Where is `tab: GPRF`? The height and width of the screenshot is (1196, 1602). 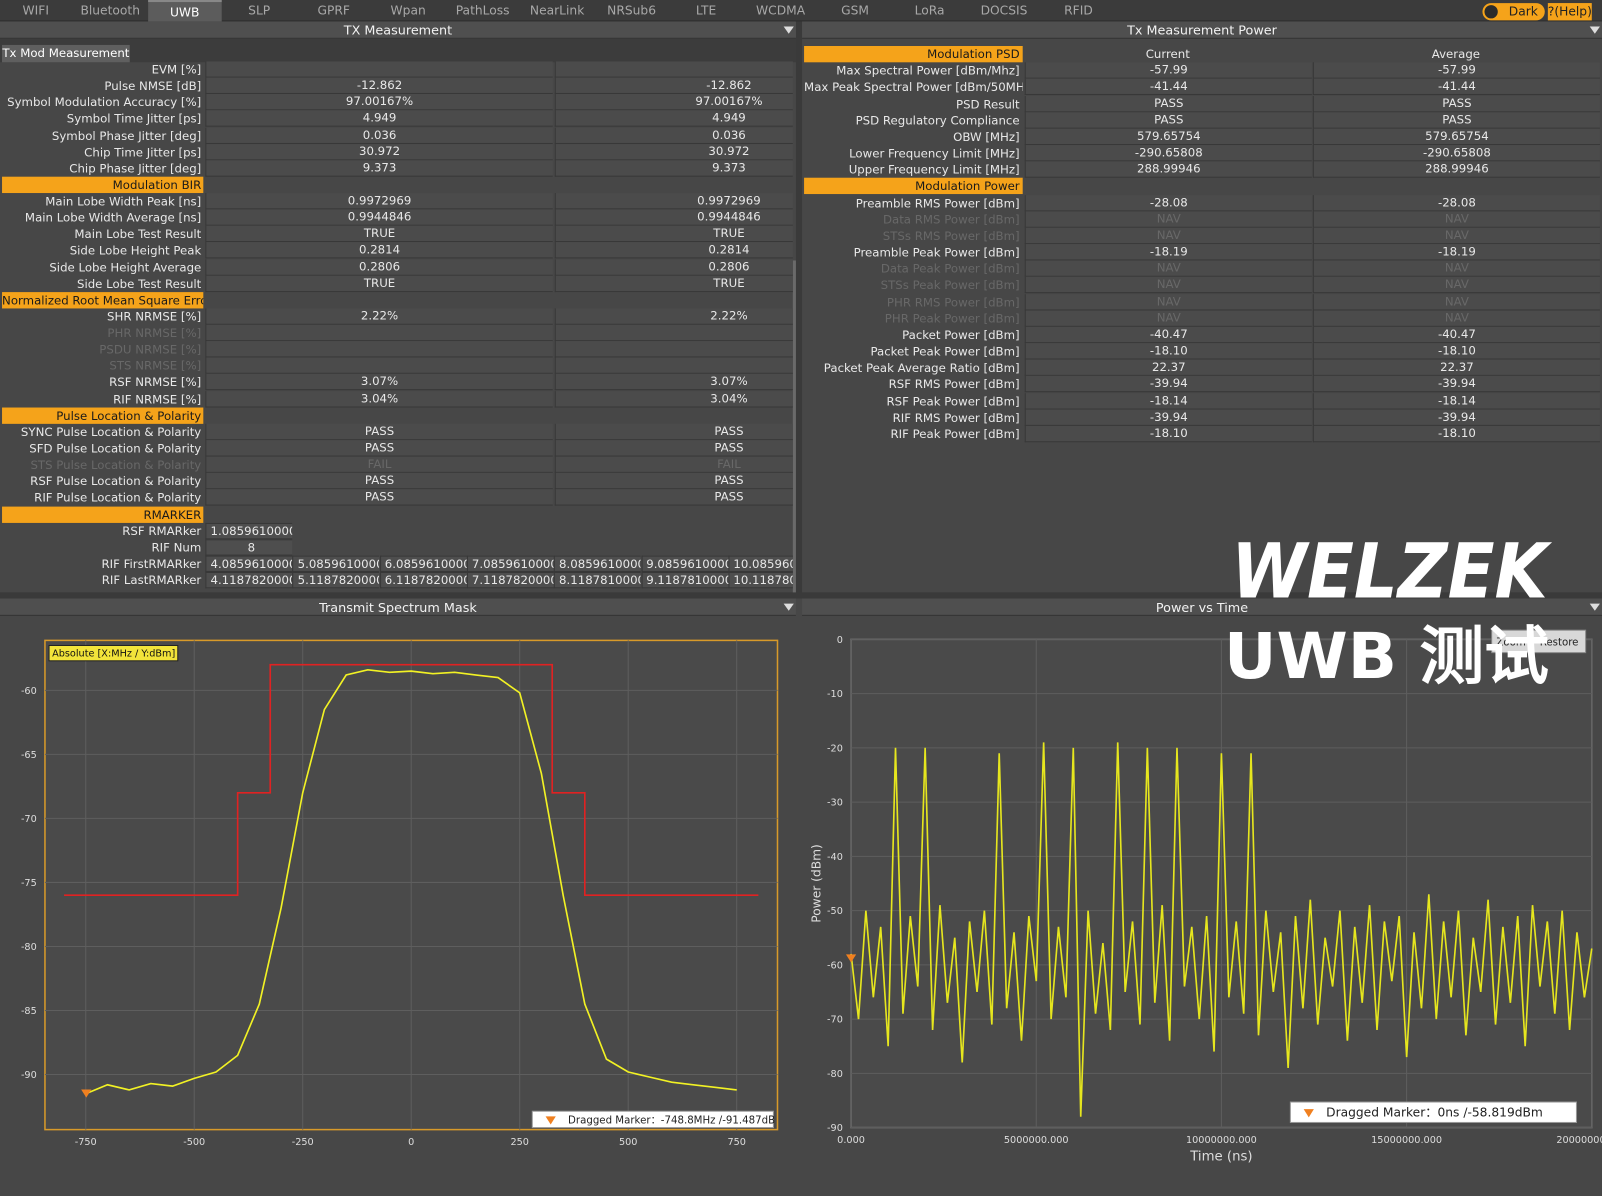
tab: GPRF is located at coordinates (333, 10).